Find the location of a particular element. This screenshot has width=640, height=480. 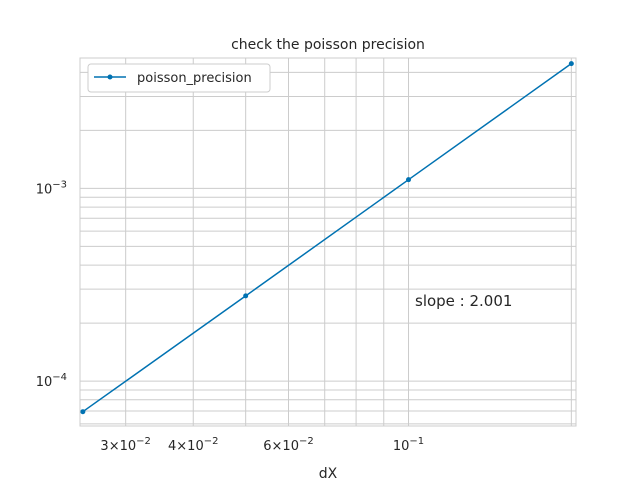

y-tick-labels: 10⁻³ 10⁻⁴ is located at coordinates (51, 284).